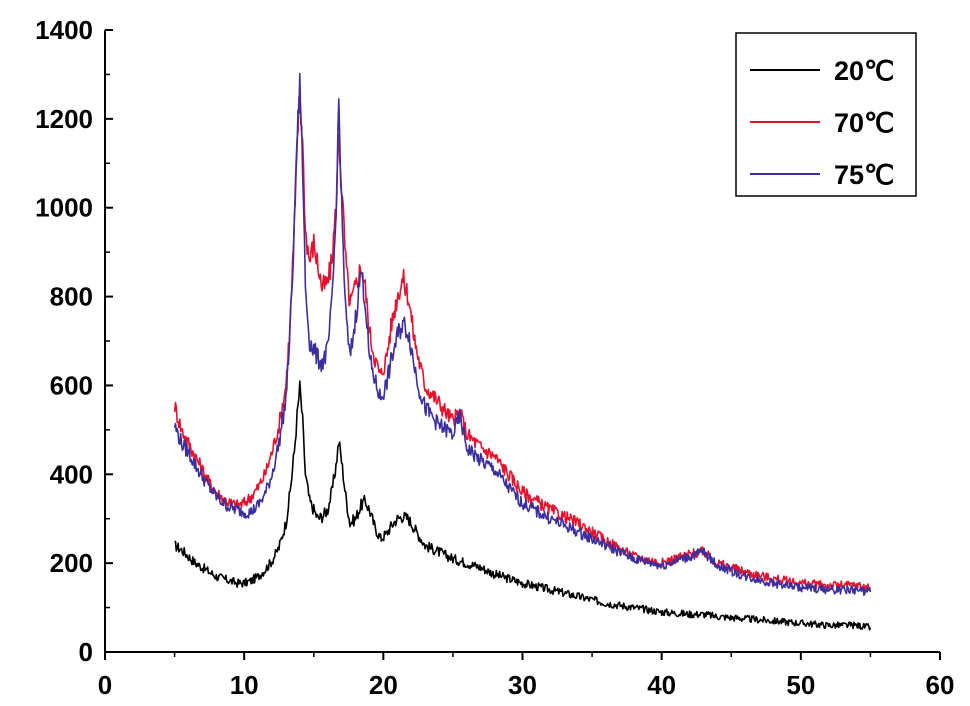 The width and height of the screenshot is (970, 706). What do you see at coordinates (71, 563) in the screenshot?
I see `y-tick-label: 200` at bounding box center [71, 563].